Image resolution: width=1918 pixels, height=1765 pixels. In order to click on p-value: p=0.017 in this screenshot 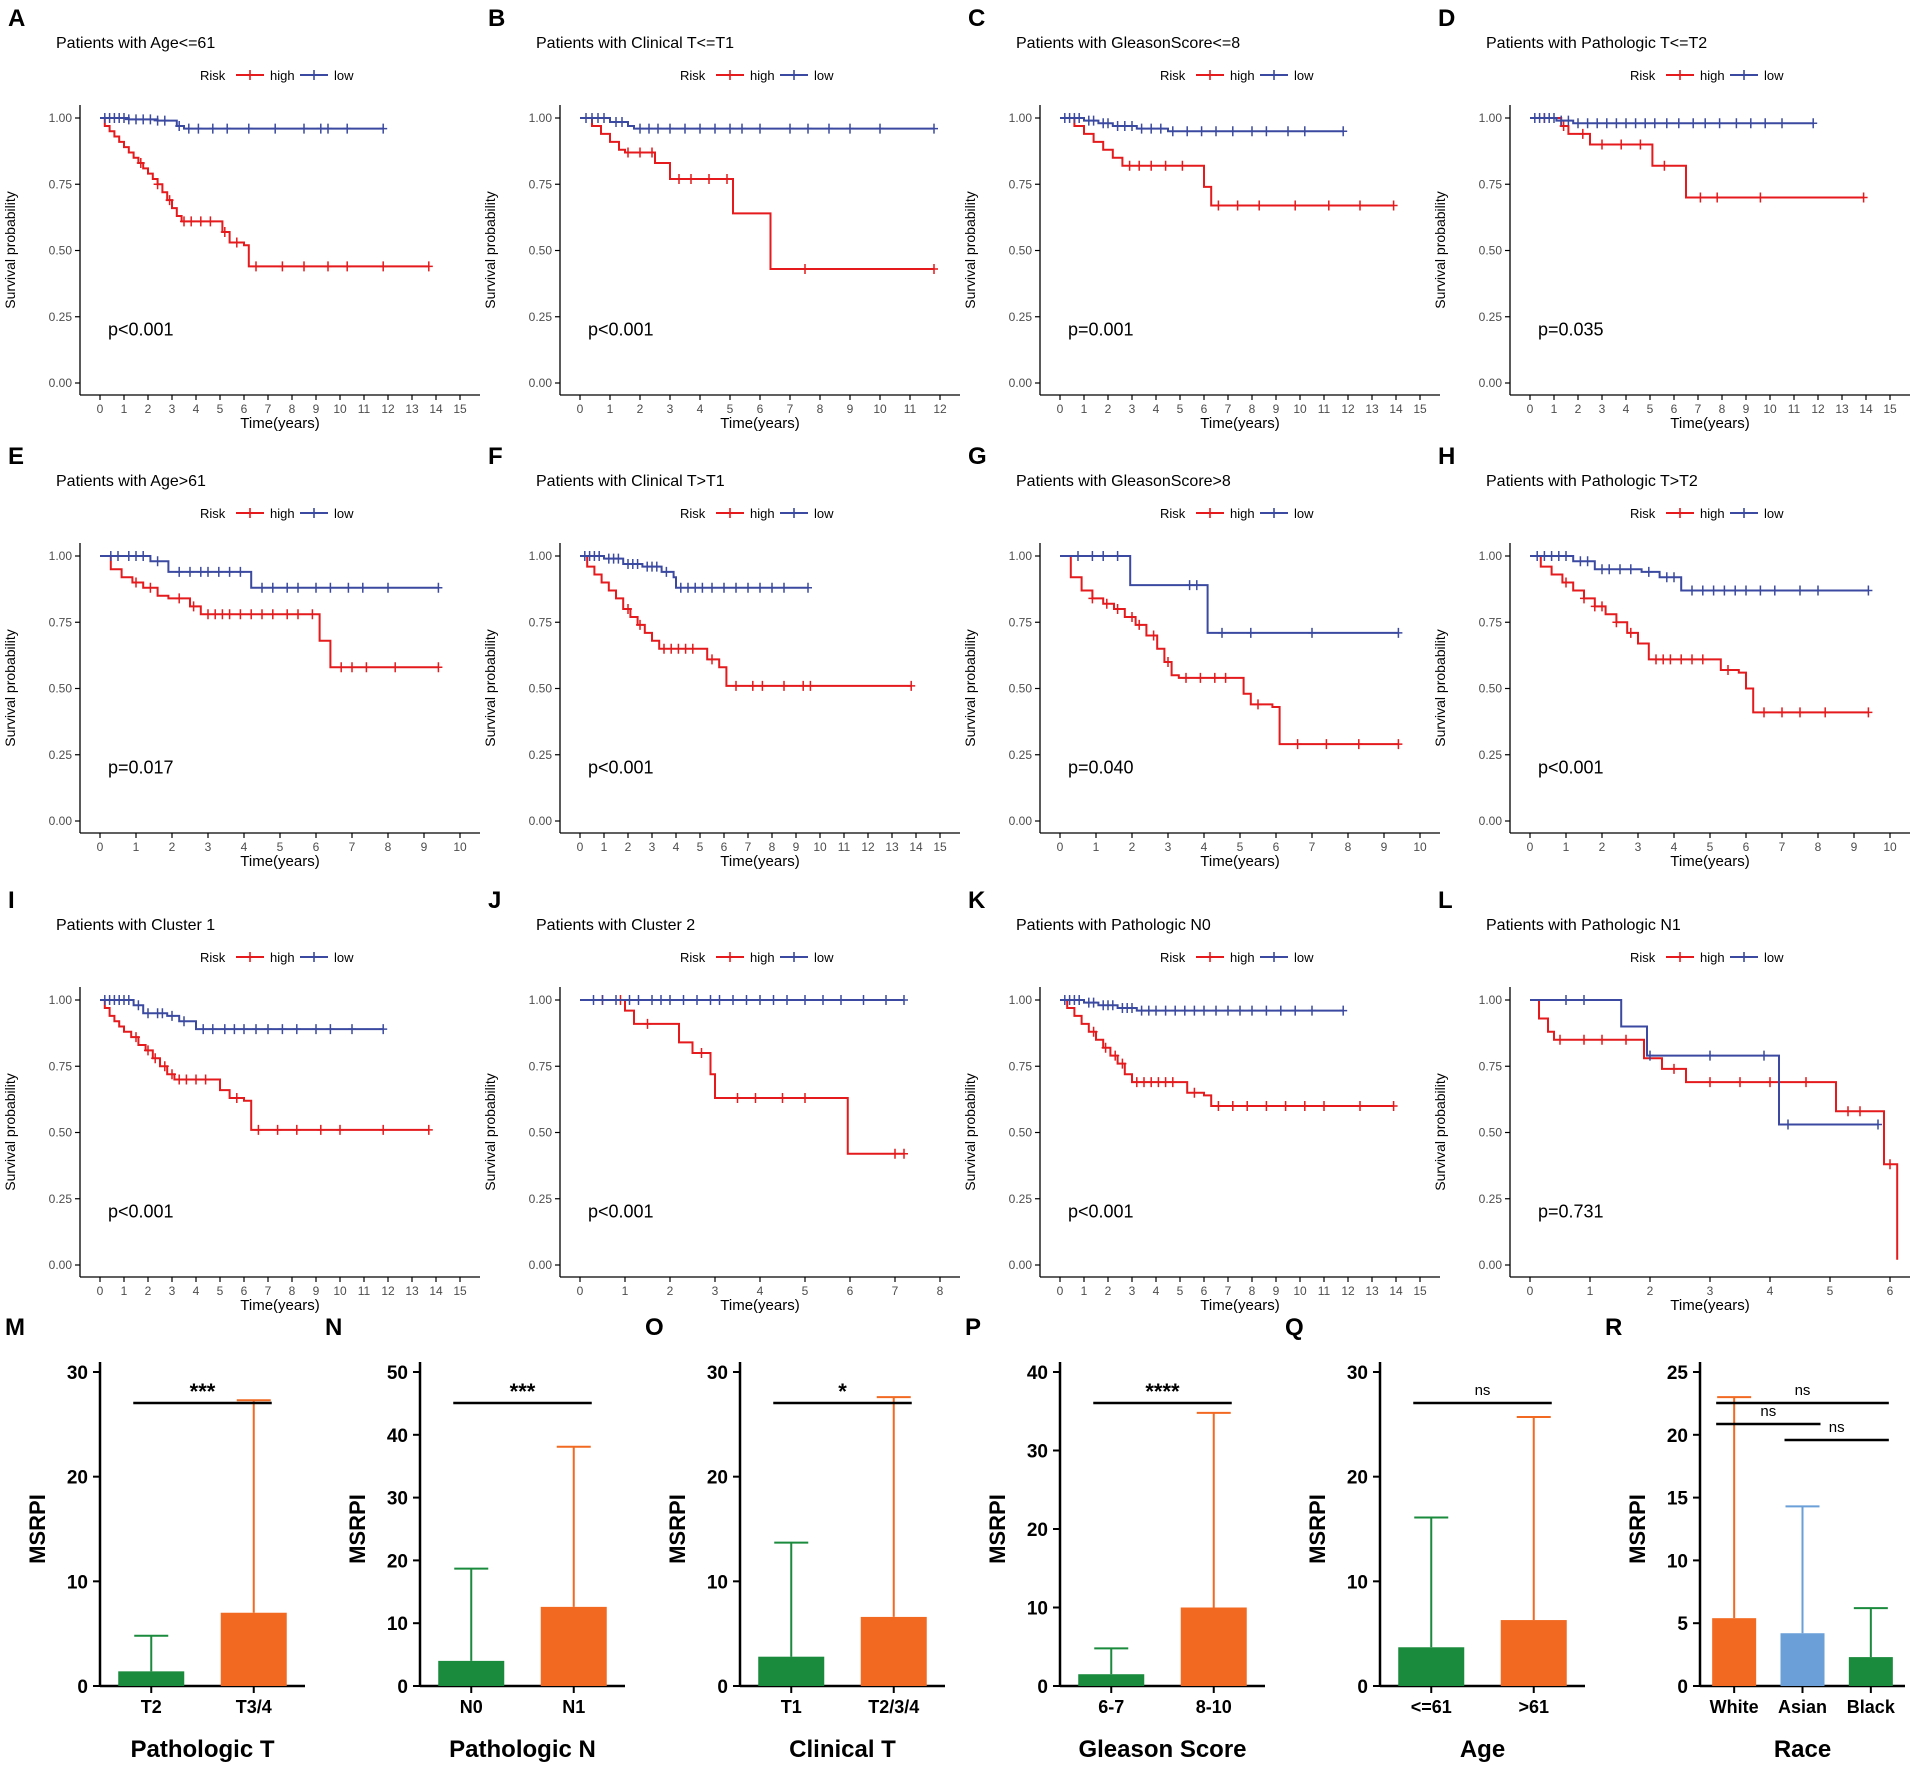, I will do `click(141, 767)`.